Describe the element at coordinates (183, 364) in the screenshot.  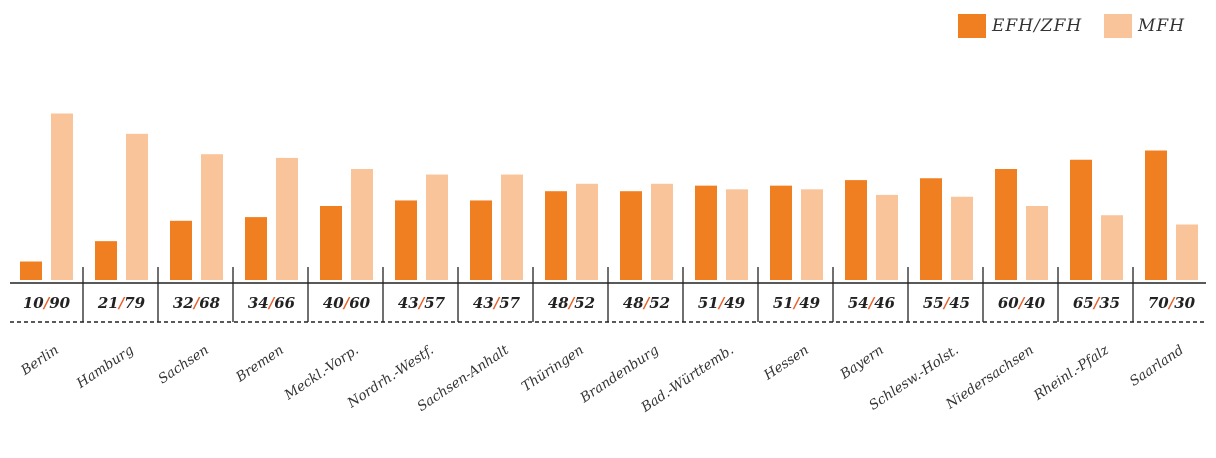
I see `category-label: Sachsen` at that location.